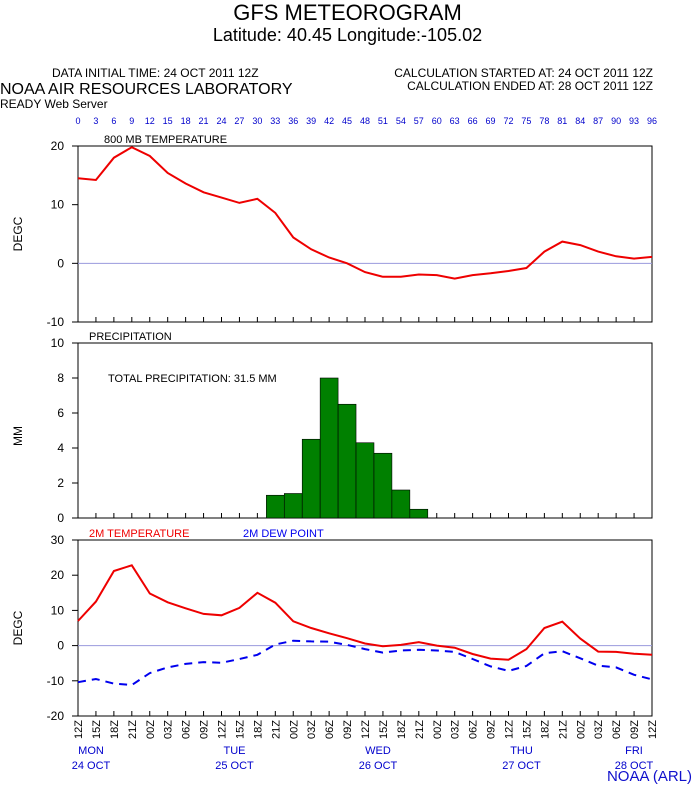 This screenshot has height=787, width=695. I want to click on date-label: 24 OCT, so click(91, 766).